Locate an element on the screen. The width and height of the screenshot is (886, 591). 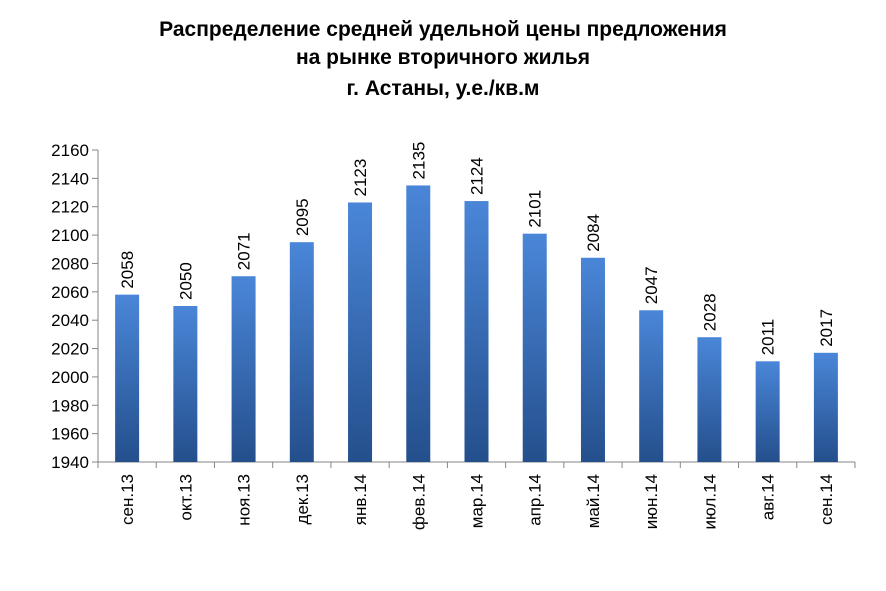
x-tick-label: сен.13 is located at coordinates (127, 499).